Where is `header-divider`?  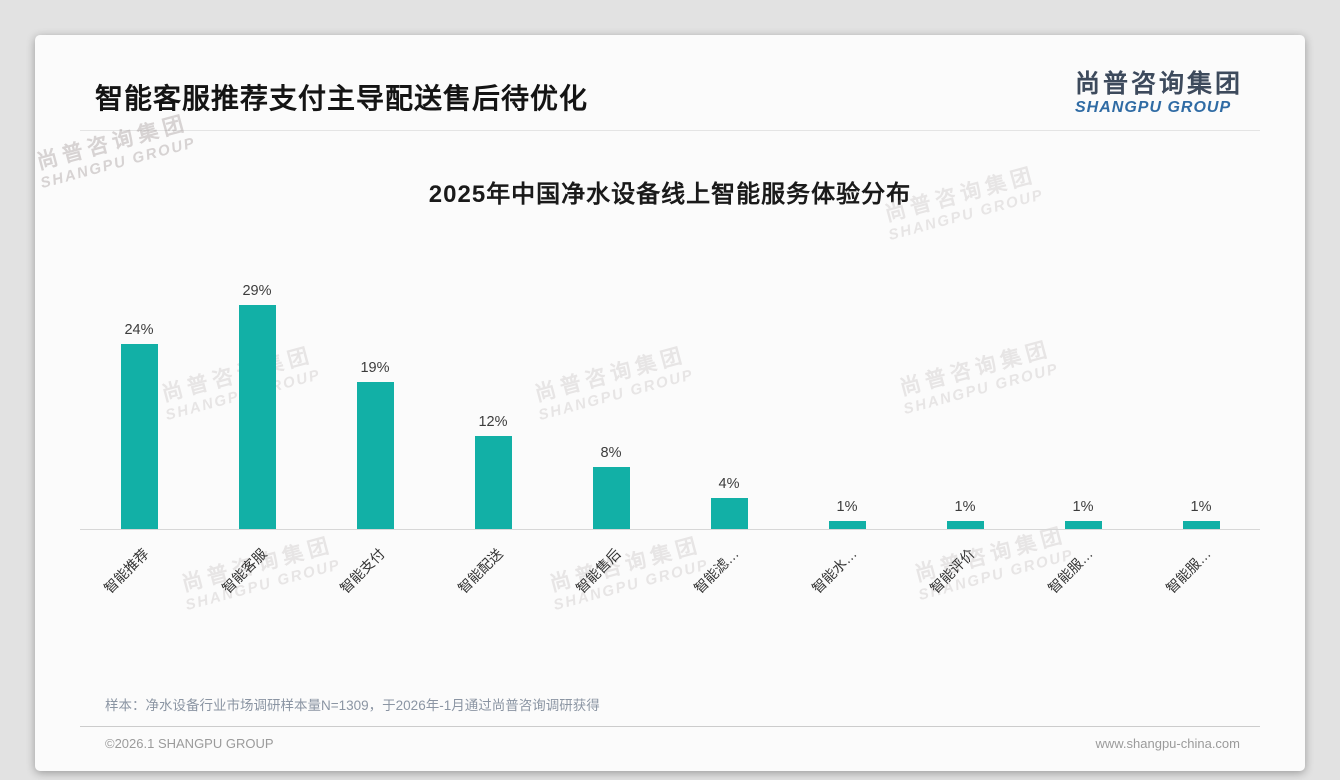 header-divider is located at coordinates (670, 130).